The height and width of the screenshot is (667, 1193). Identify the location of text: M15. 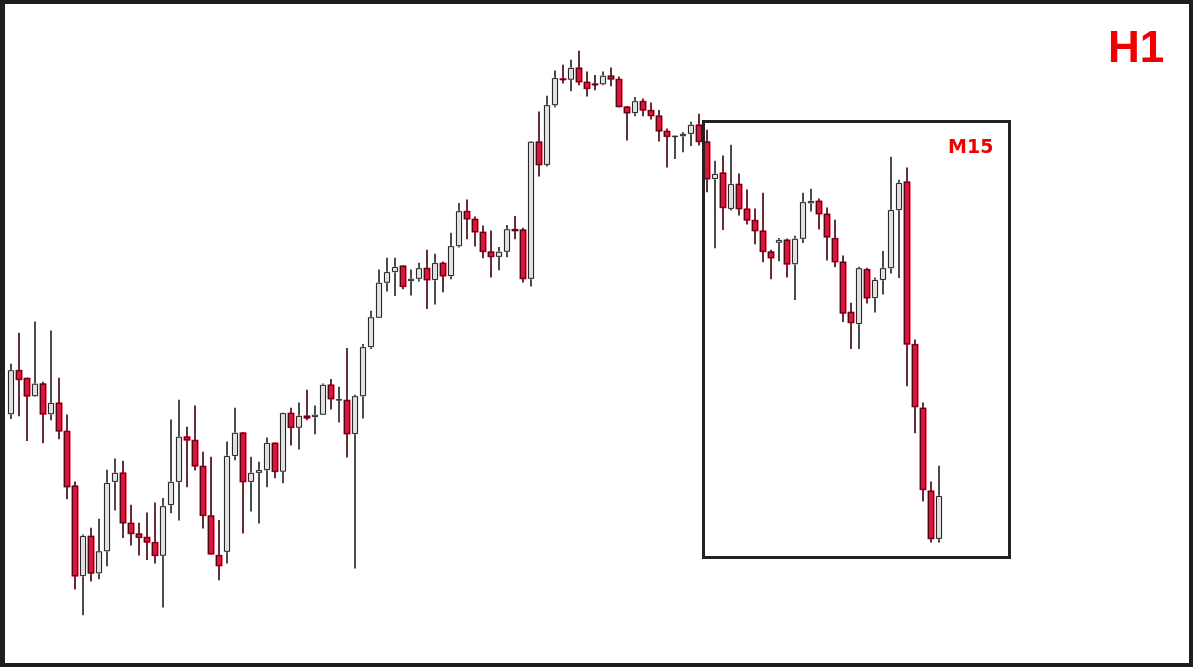
(971, 146).